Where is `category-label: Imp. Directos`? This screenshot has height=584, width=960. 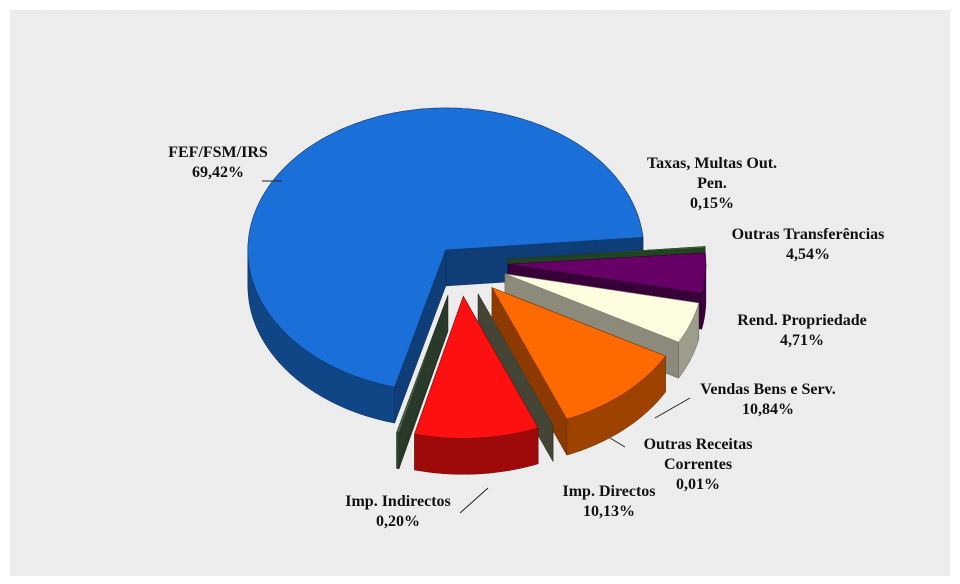
category-label: Imp. Directos is located at coordinates (609, 491).